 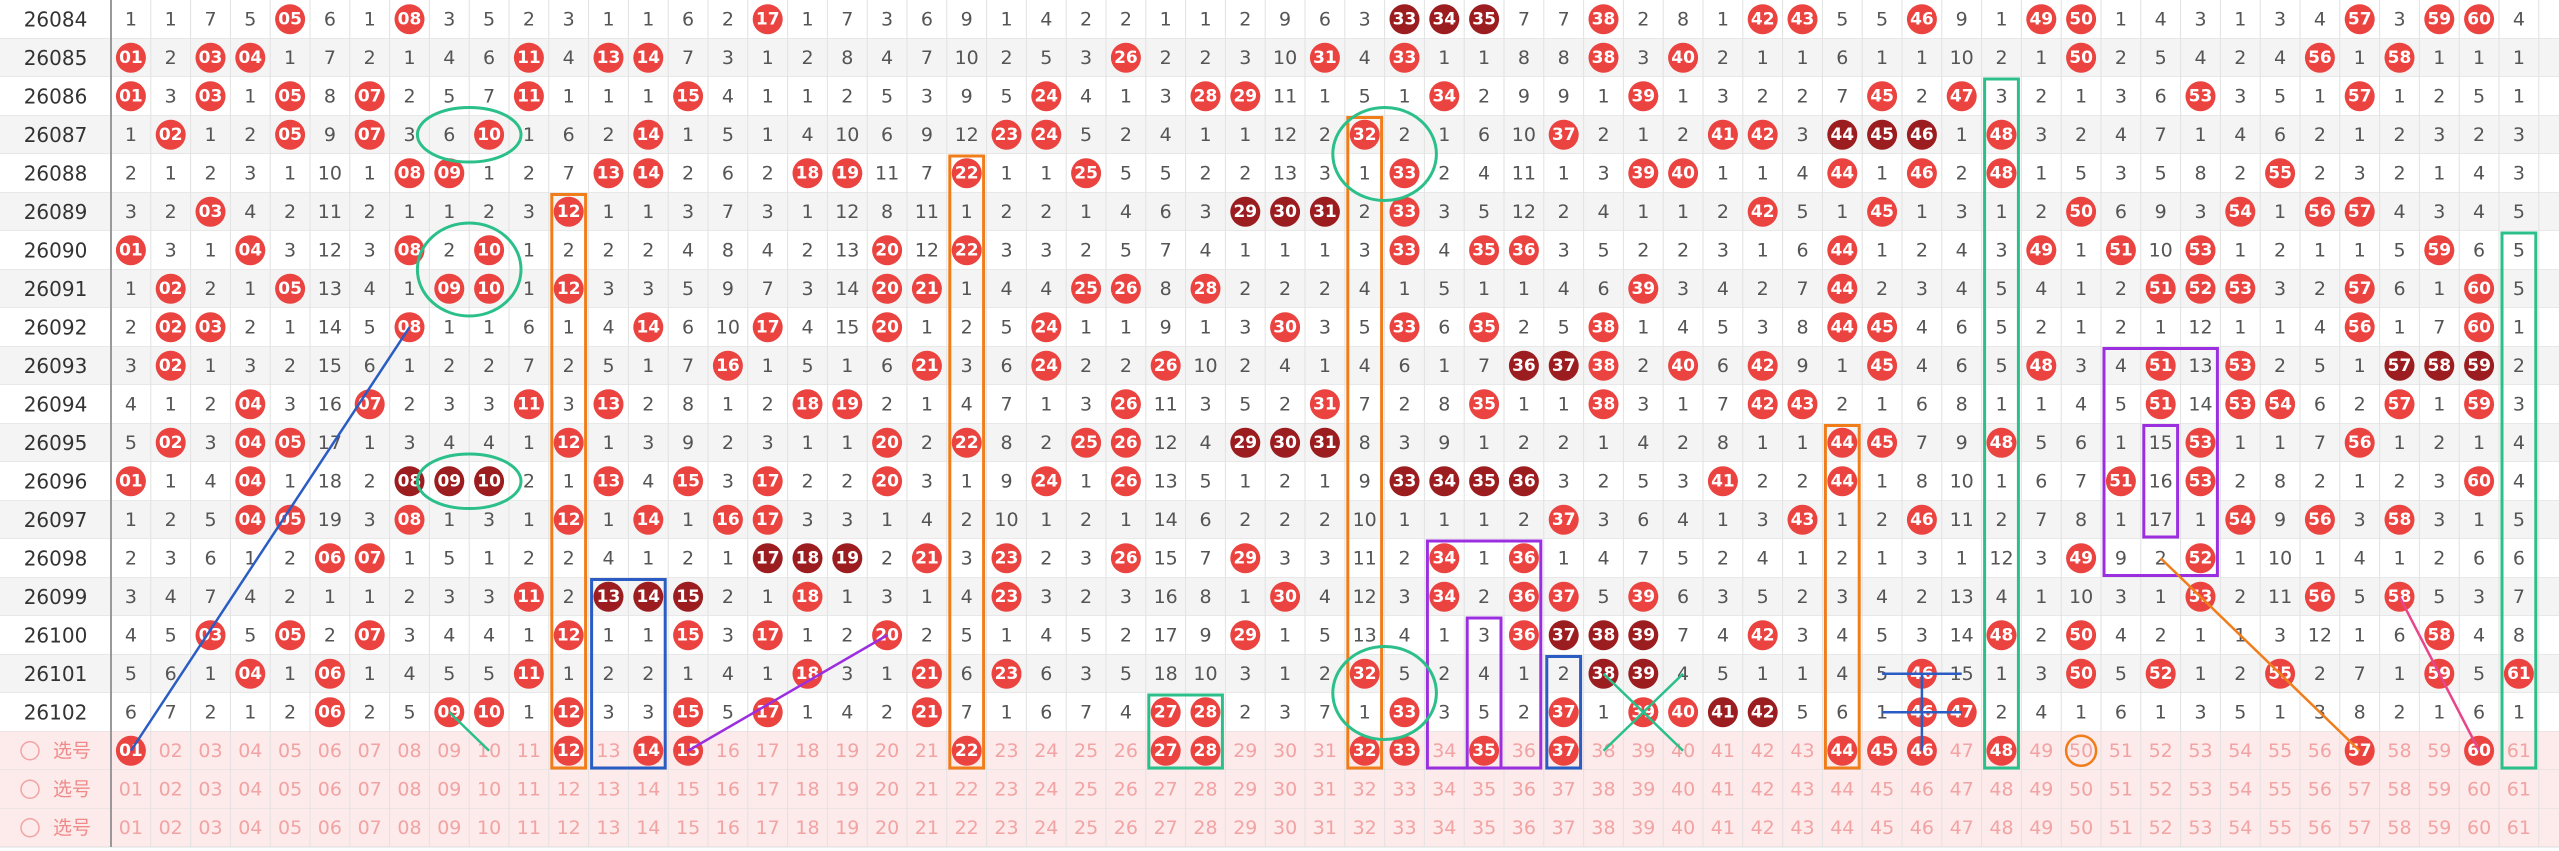 I want to click on annotation-ellipse, so click(x=469, y=481).